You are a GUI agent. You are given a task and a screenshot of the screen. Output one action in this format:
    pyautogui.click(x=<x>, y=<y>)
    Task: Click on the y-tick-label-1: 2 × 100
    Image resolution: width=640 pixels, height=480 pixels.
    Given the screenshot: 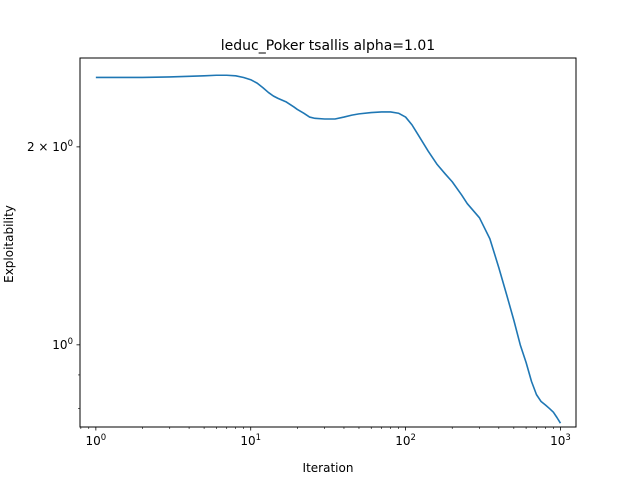 What is the action you would take?
    pyautogui.click(x=50, y=146)
    